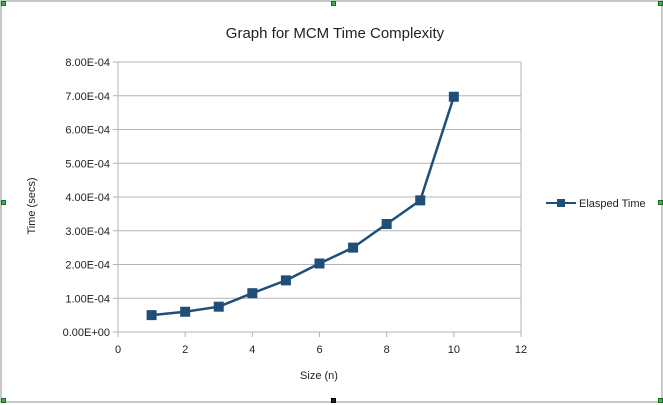  I want to click on legend: Elasped Time, so click(596, 204).